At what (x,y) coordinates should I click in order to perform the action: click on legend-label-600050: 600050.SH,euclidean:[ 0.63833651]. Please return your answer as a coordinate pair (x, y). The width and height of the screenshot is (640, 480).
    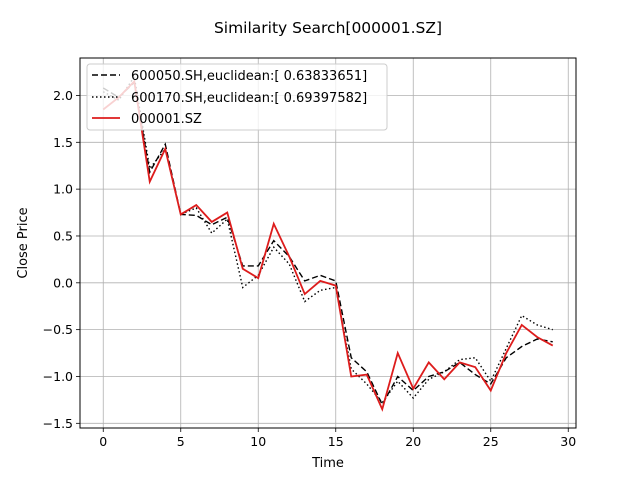
    Looking at the image, I should click on (249, 76).